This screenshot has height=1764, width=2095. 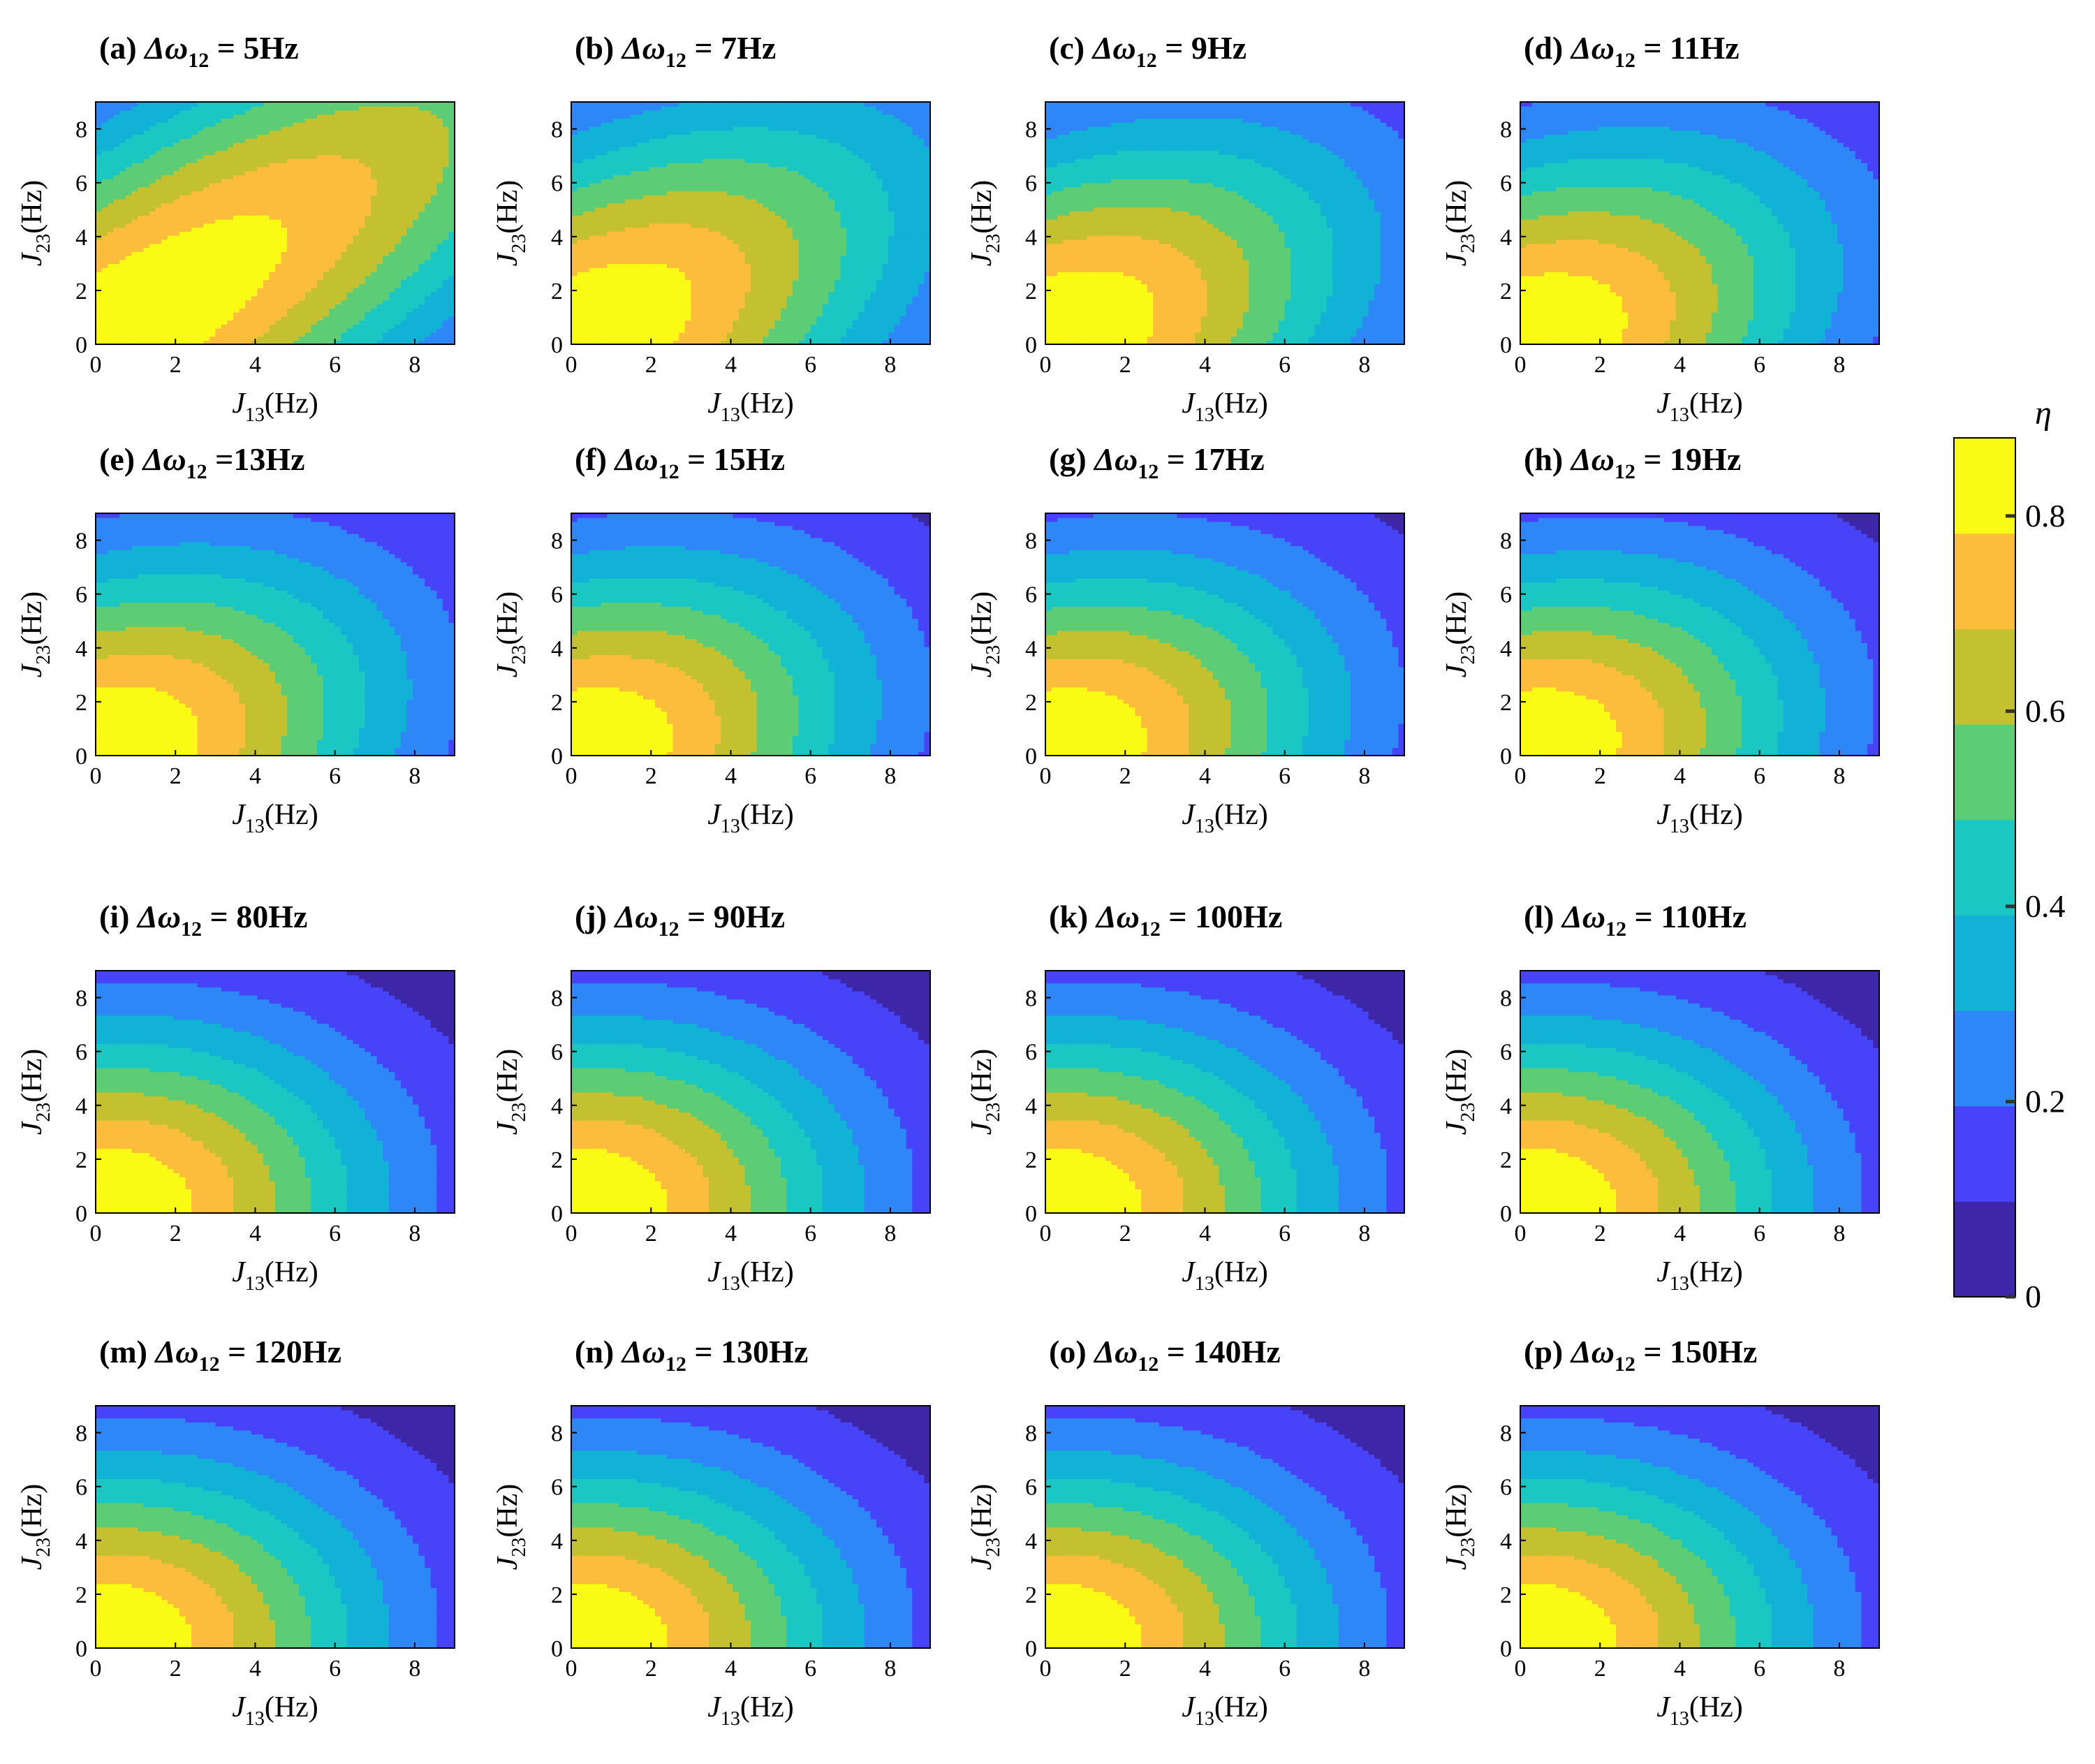 What do you see at coordinates (199, 51) in the screenshot?
I see `panel-title: (a) Δω12 = 5Hz` at bounding box center [199, 51].